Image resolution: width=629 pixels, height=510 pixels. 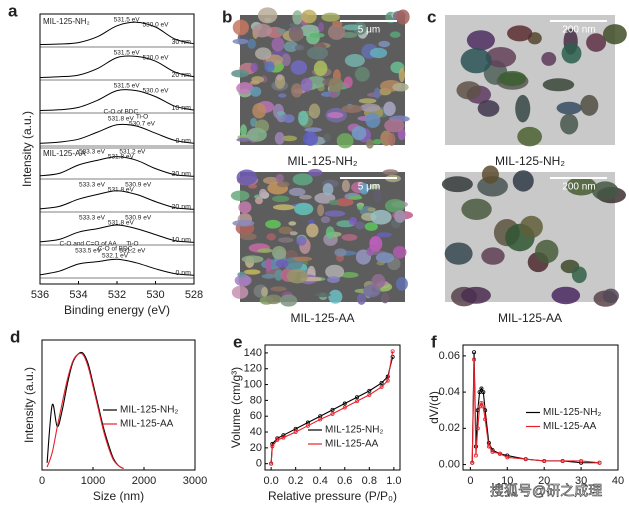 I want to click on x-tick-label: 0.0, so click(x=270, y=481).